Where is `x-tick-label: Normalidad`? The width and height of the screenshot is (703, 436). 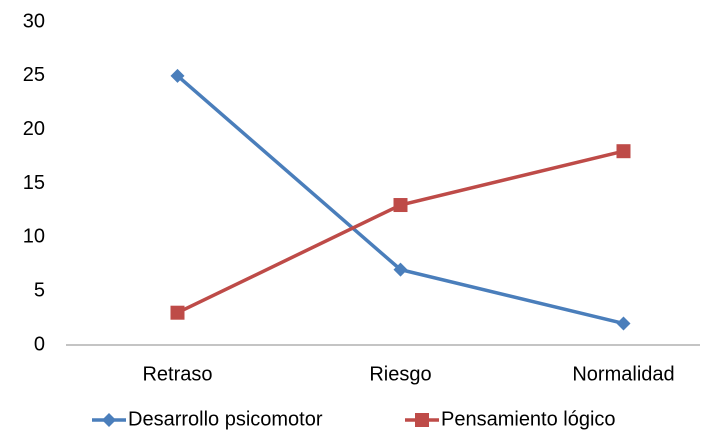 x-tick-label: Normalidad is located at coordinates (623, 374).